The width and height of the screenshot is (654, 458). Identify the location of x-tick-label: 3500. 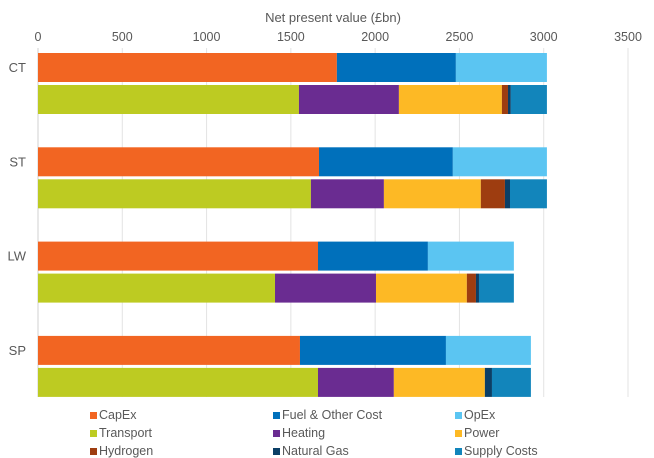
(628, 37).